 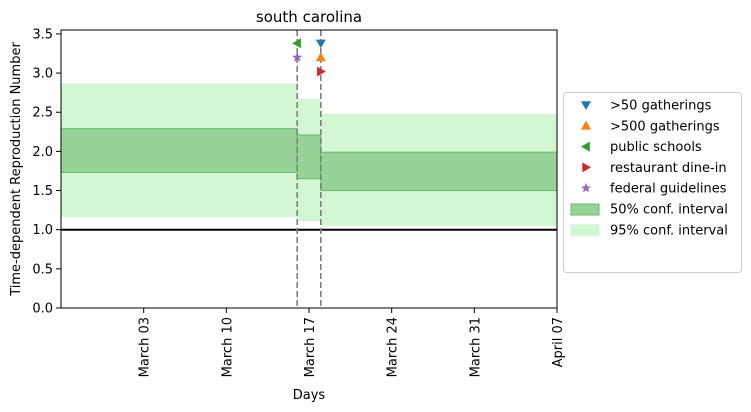 What do you see at coordinates (42, 34) in the screenshot?
I see `y-tick-label: 3.5` at bounding box center [42, 34].